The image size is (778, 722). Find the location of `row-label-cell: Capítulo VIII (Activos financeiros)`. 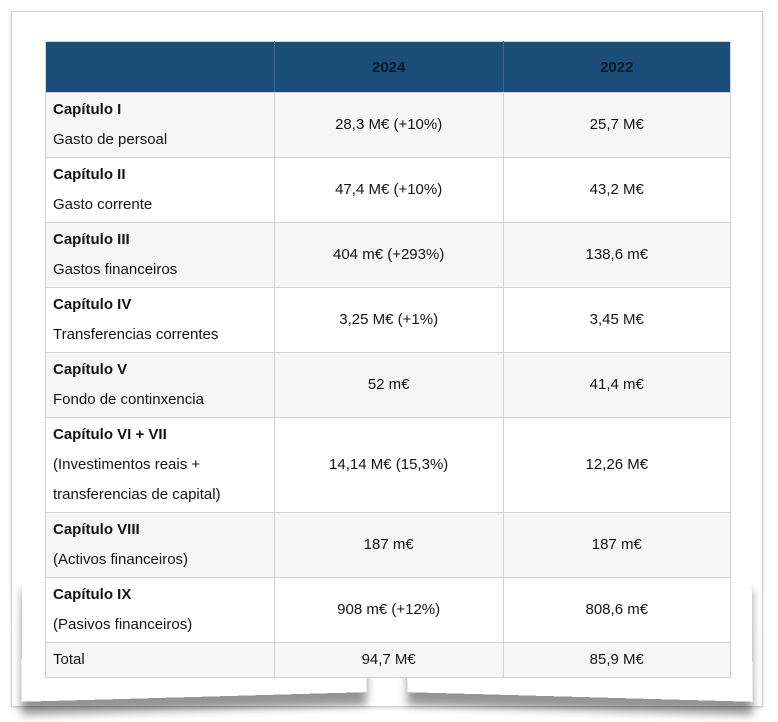

row-label-cell: Capítulo VIII (Activos financeiros) is located at coordinates (160, 545).